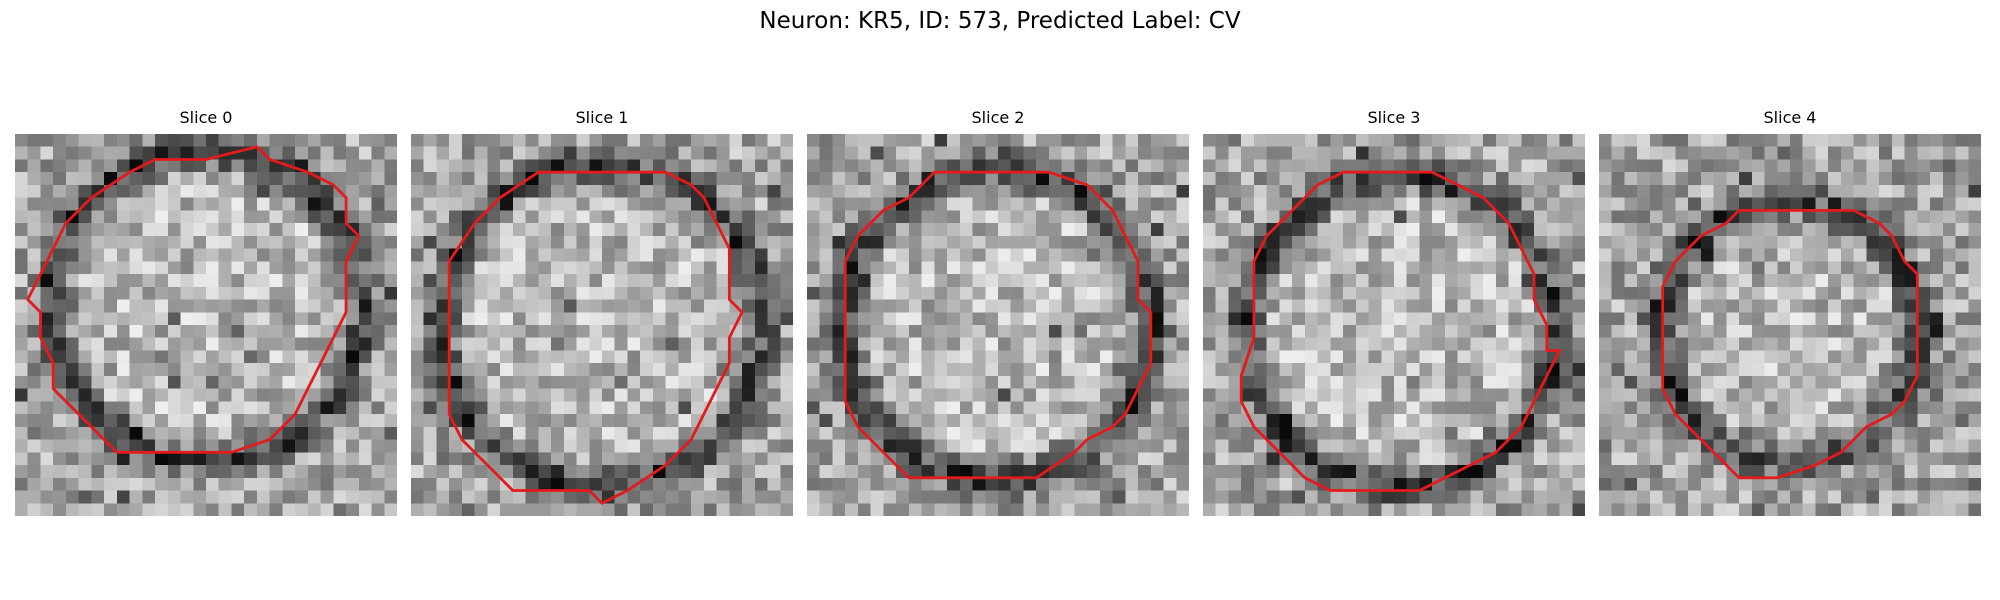 Image resolution: width=2000 pixels, height=600 pixels. I want to click on slice-panel-4: Slice 4, so click(1790, 312).